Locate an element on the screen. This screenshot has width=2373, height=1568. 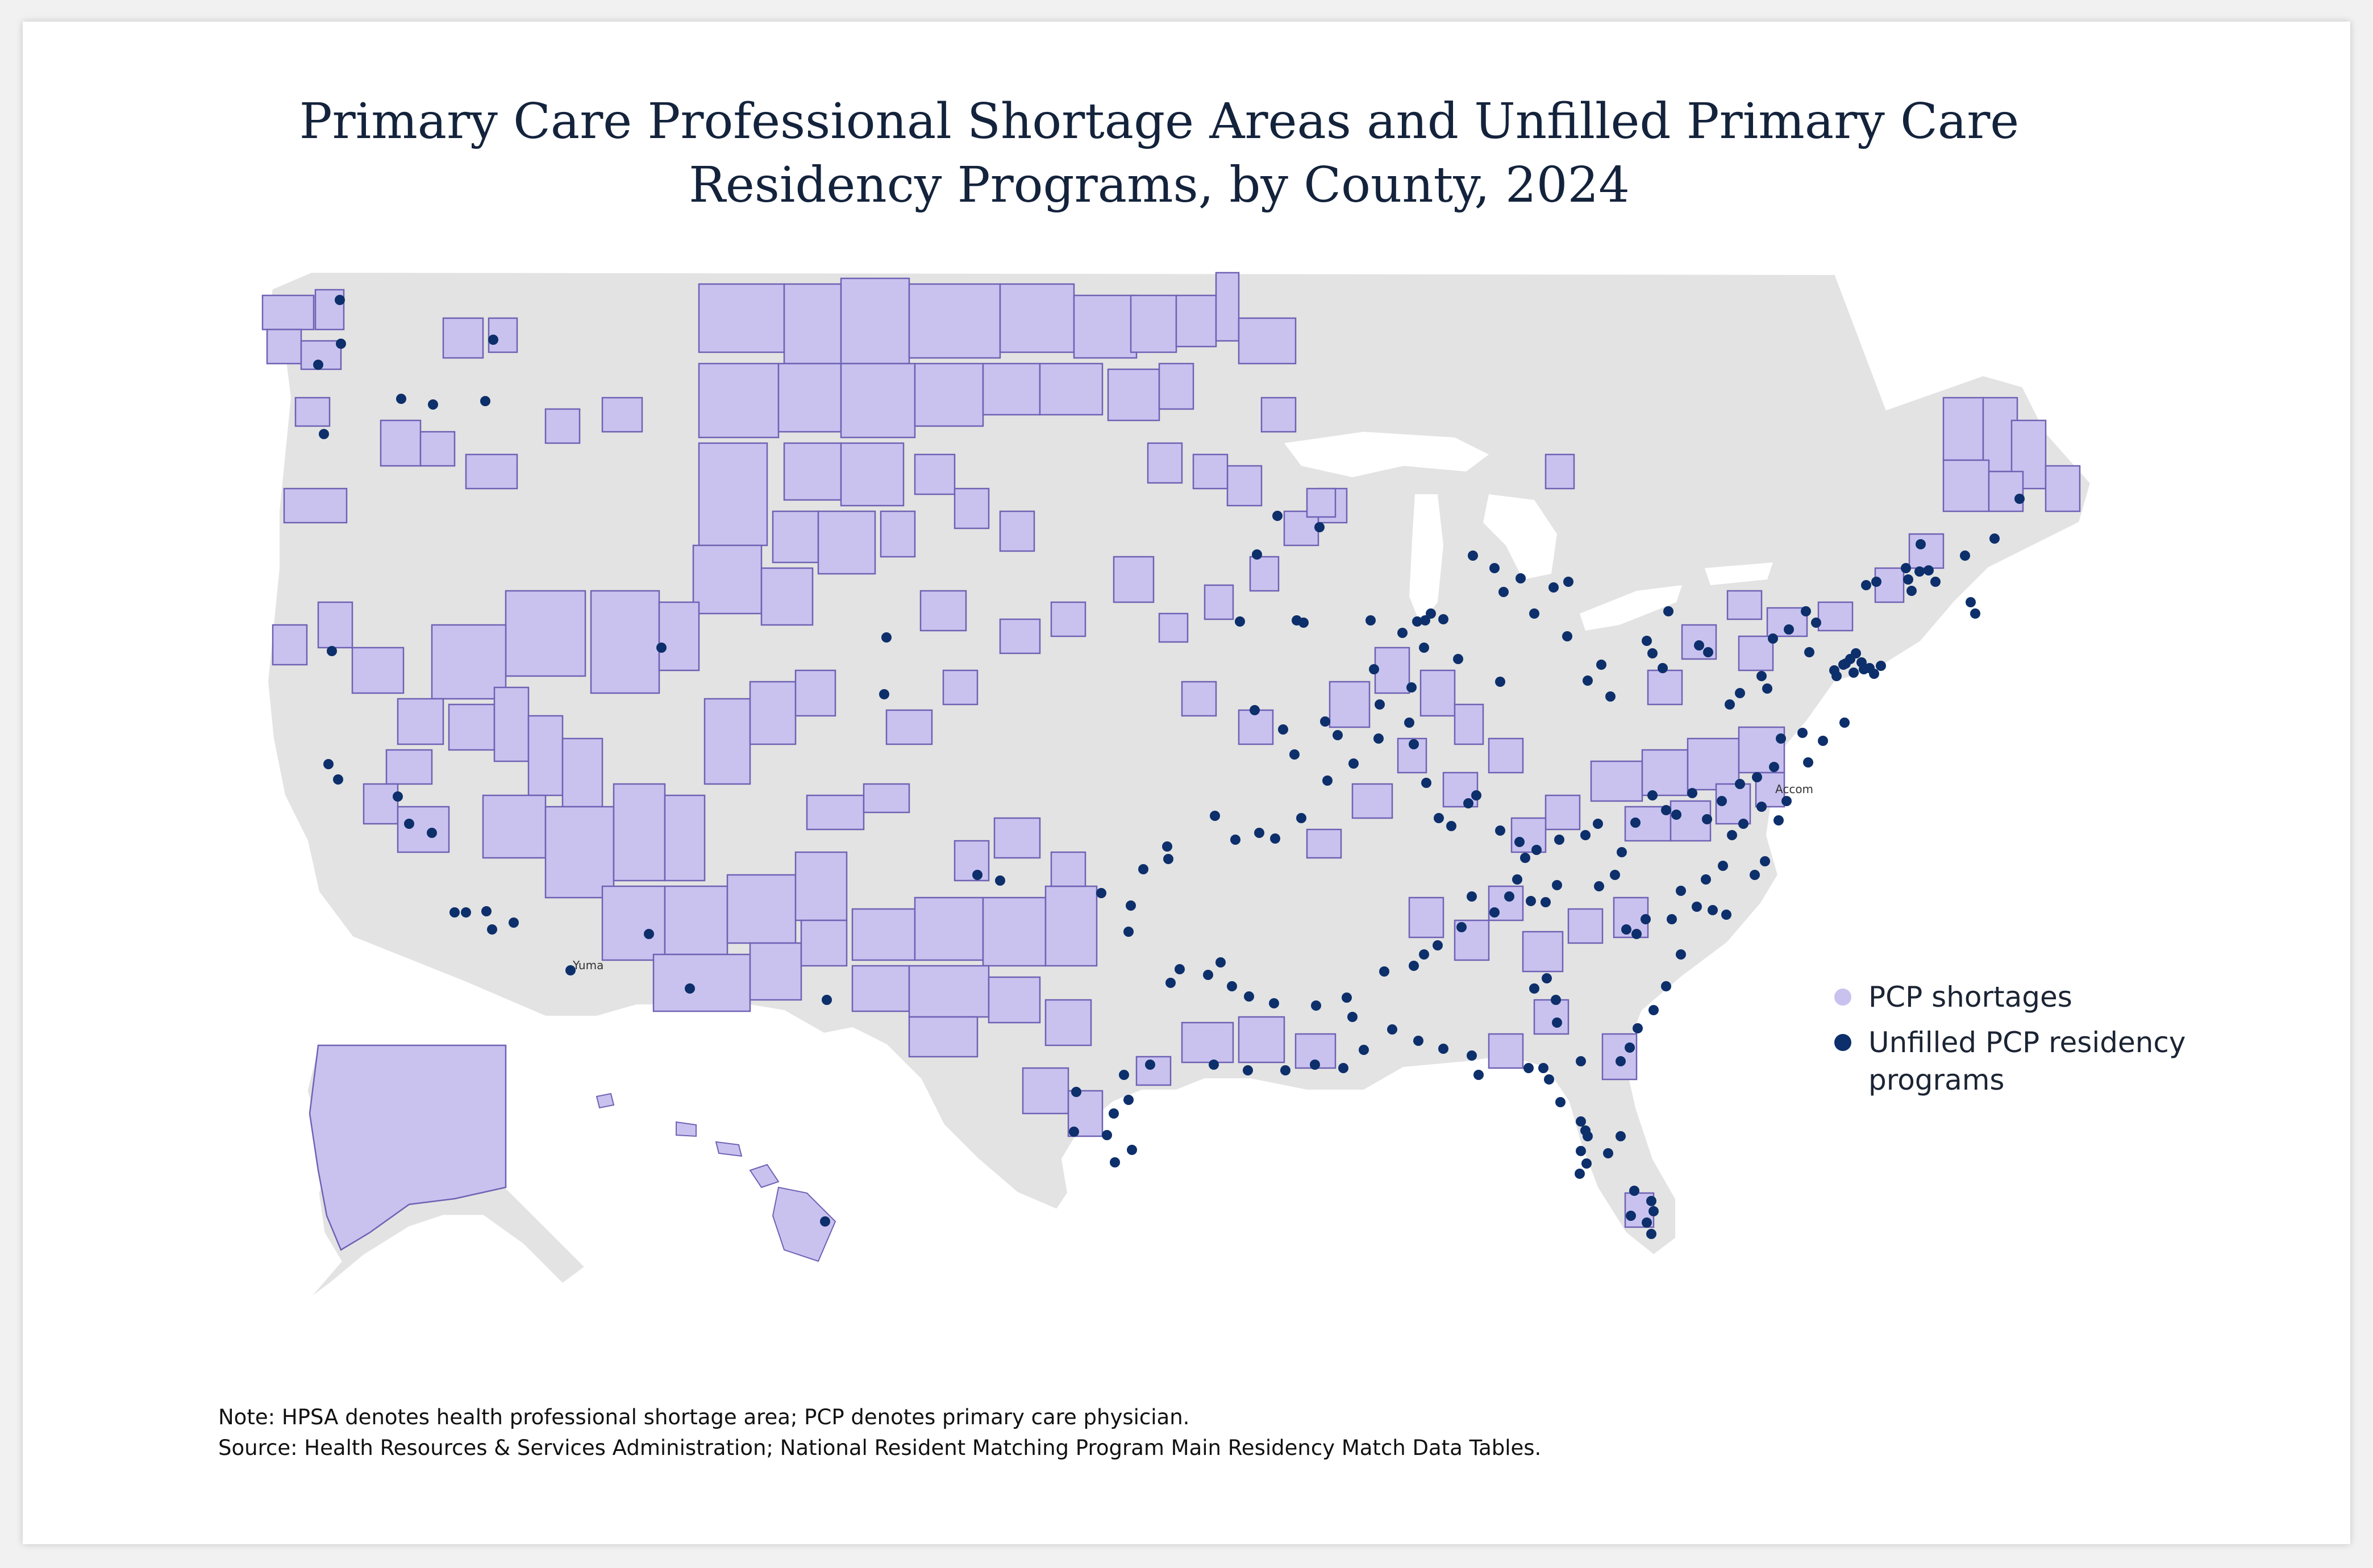
lake-michigan is located at coordinates (1426, 559).